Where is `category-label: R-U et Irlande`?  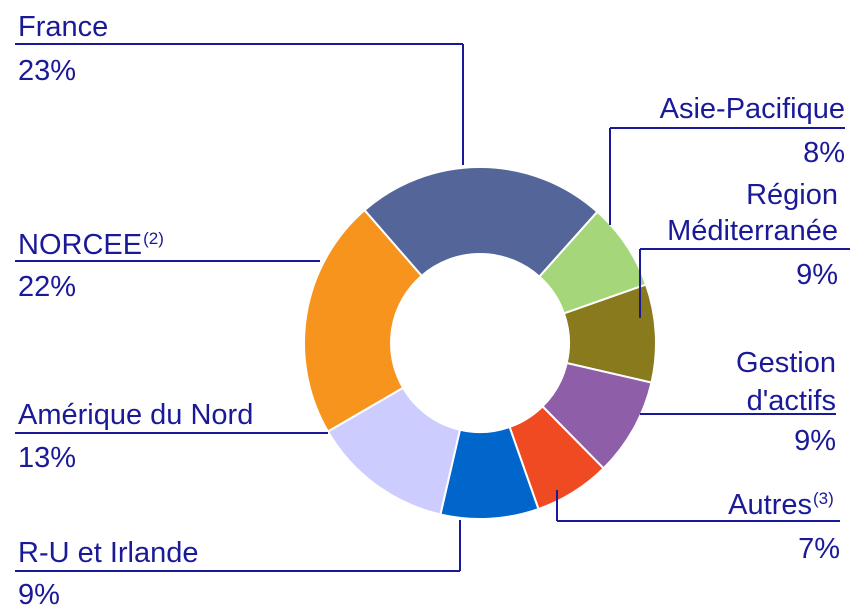
category-label: R-U et Irlande is located at coordinates (108, 553).